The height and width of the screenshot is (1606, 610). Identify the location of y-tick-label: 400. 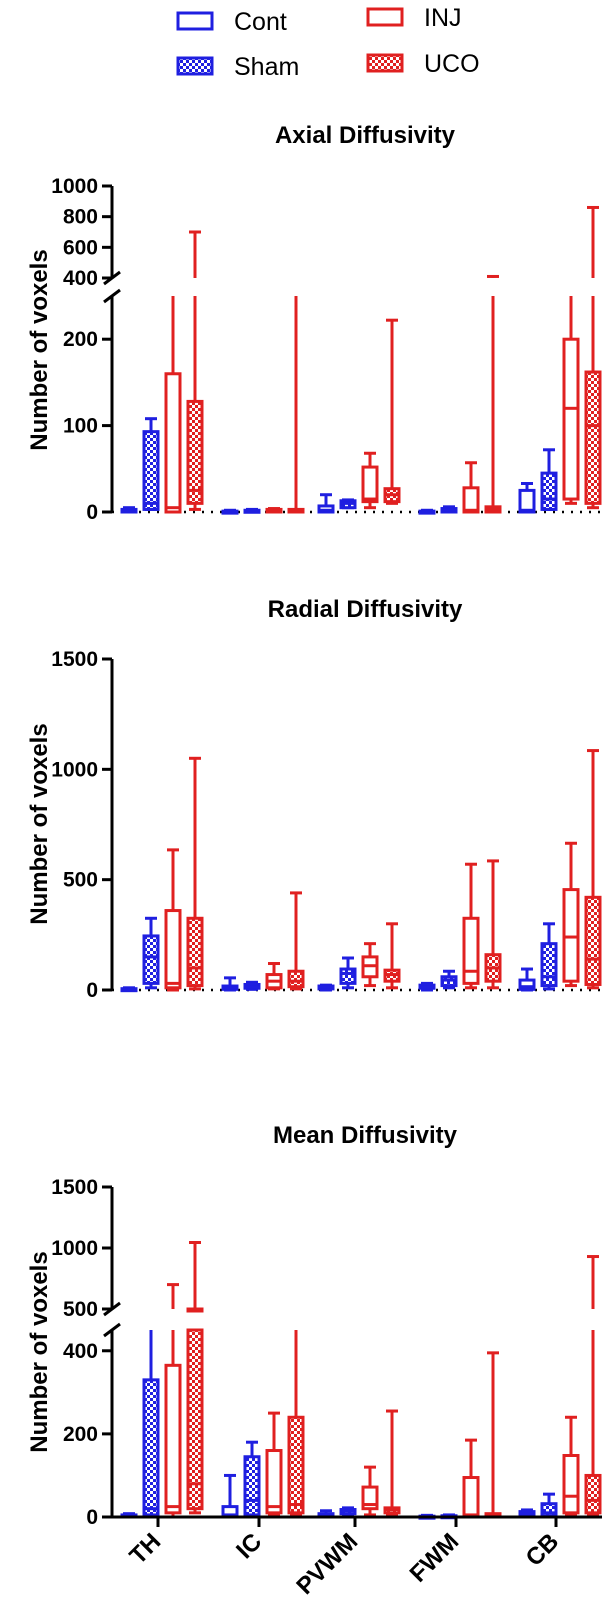
(80, 1351).